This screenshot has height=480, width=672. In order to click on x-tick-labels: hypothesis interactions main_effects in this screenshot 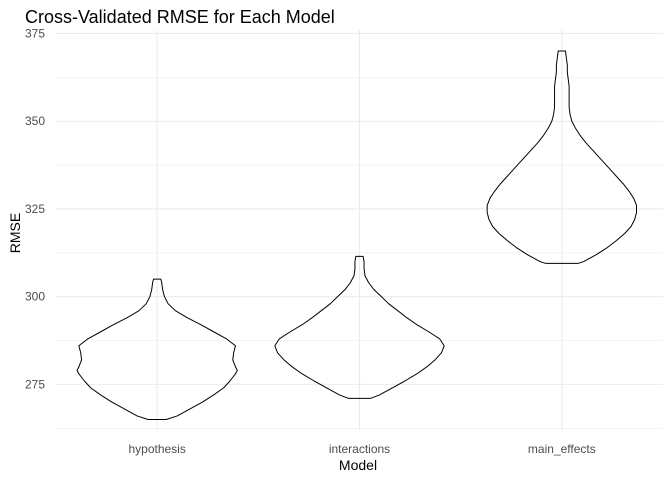, I will do `click(361, 449)`.